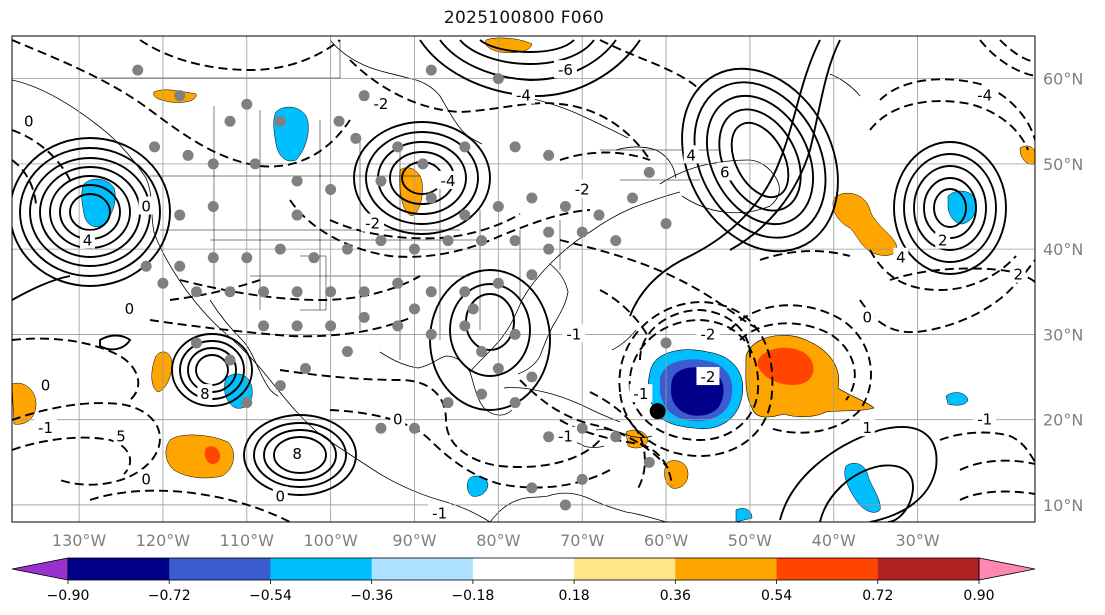 The height and width of the screenshot is (615, 1105). Describe the element at coordinates (776, 596) in the screenshot. I see `colorbar-tick-label: 0.54` at that location.